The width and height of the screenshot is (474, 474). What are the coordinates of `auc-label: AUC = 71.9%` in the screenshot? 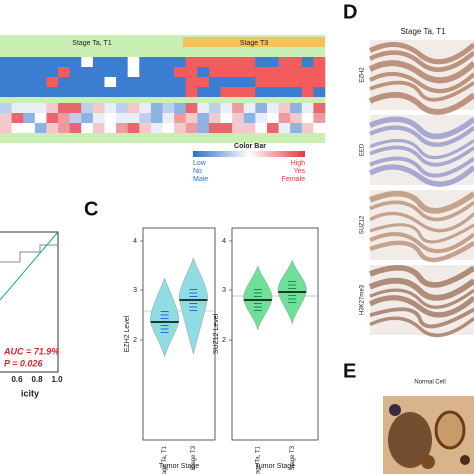 It's located at (31, 351).